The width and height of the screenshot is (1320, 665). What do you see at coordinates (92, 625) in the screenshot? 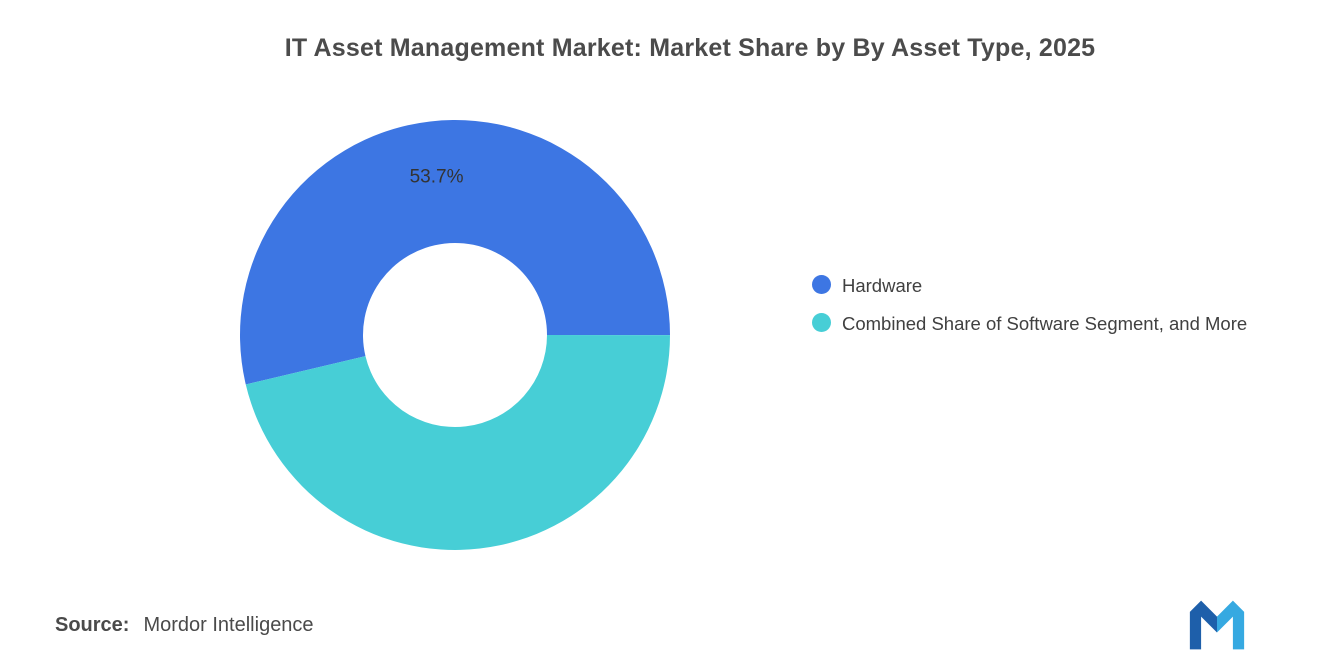
I see `source-label: Source:` at bounding box center [92, 625].